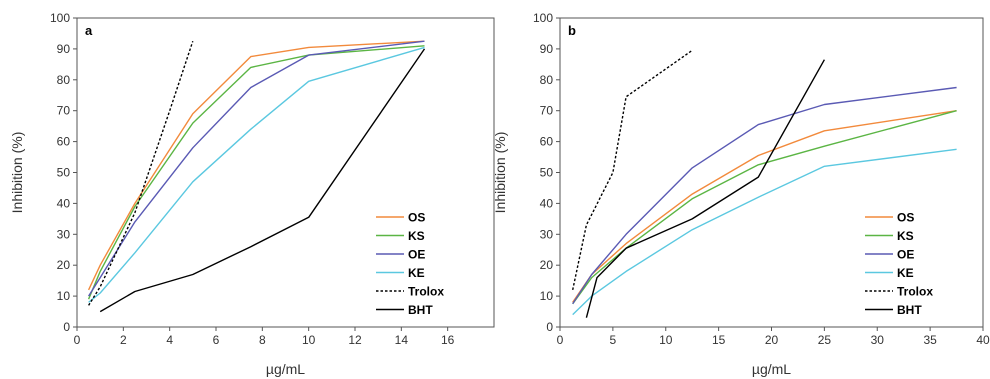  Describe the element at coordinates (930, 340) in the screenshot. I see `x-tick-label: 35` at that location.